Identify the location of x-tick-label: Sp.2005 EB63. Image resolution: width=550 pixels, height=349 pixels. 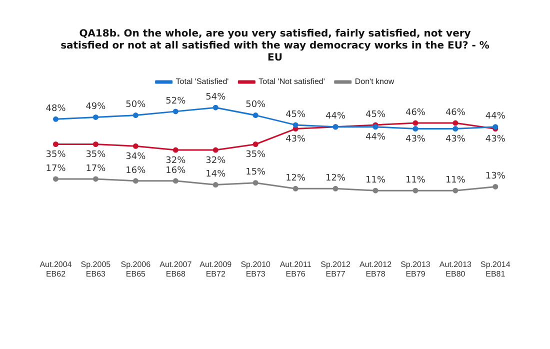
(96, 269).